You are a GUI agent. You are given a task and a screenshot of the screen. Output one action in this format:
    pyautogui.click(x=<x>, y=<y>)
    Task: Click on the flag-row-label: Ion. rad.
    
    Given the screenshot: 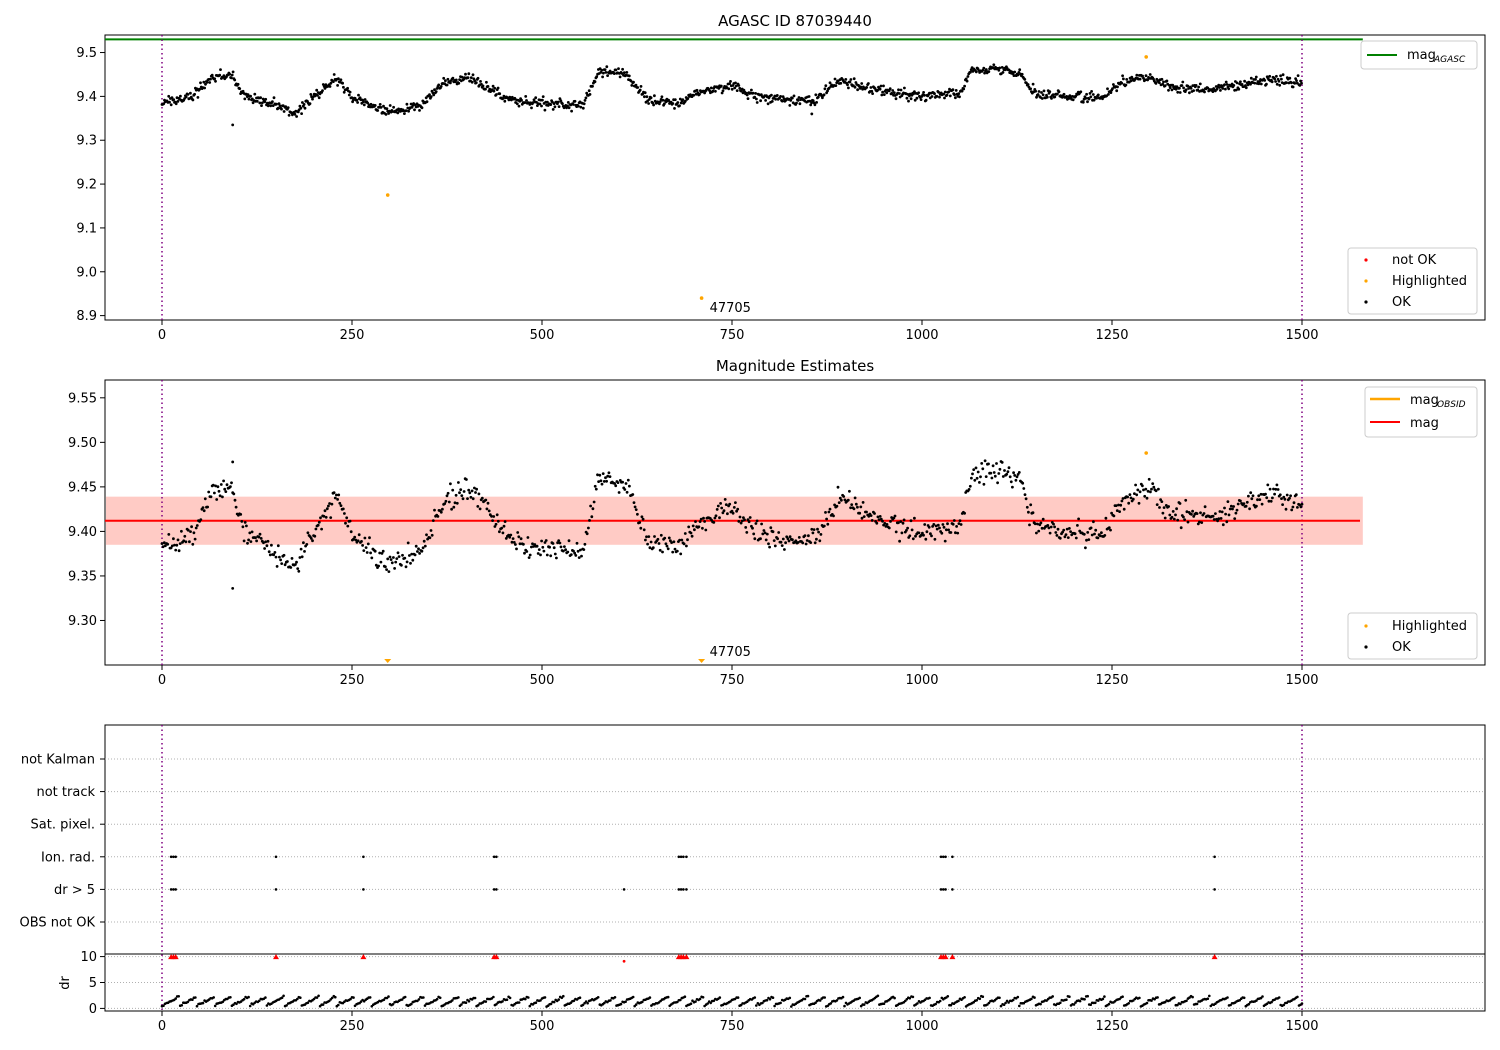 What is the action you would take?
    pyautogui.click(x=68, y=857)
    